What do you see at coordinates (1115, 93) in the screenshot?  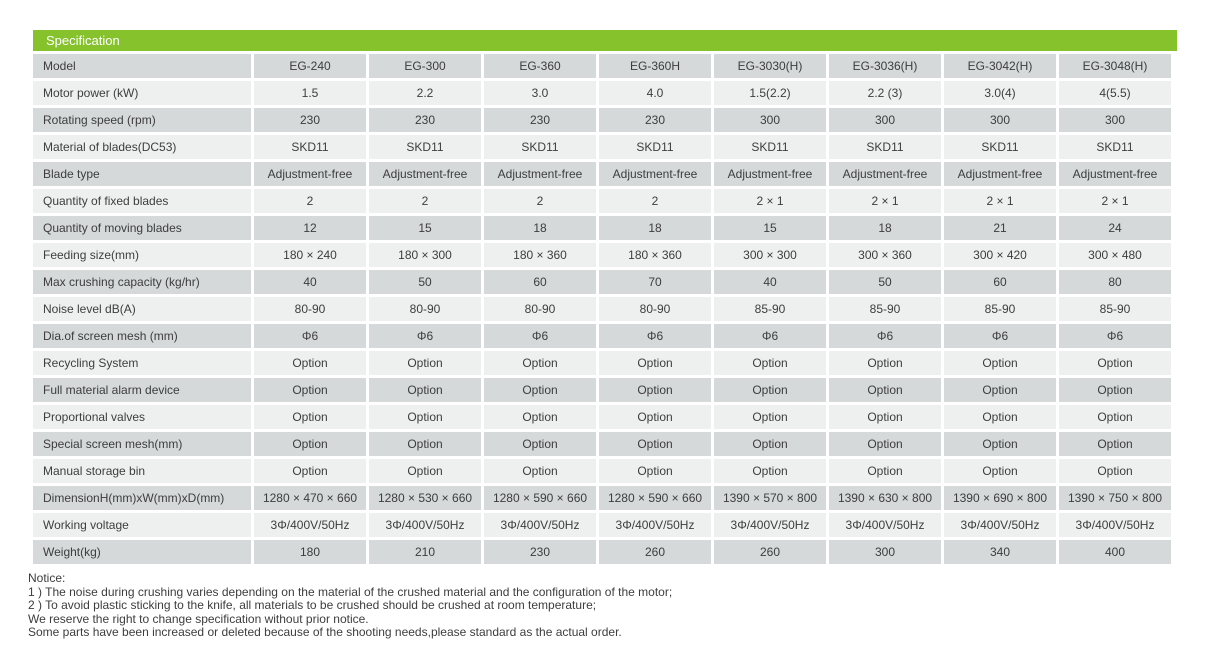 I see `spec-cell: 4(5.5)` at bounding box center [1115, 93].